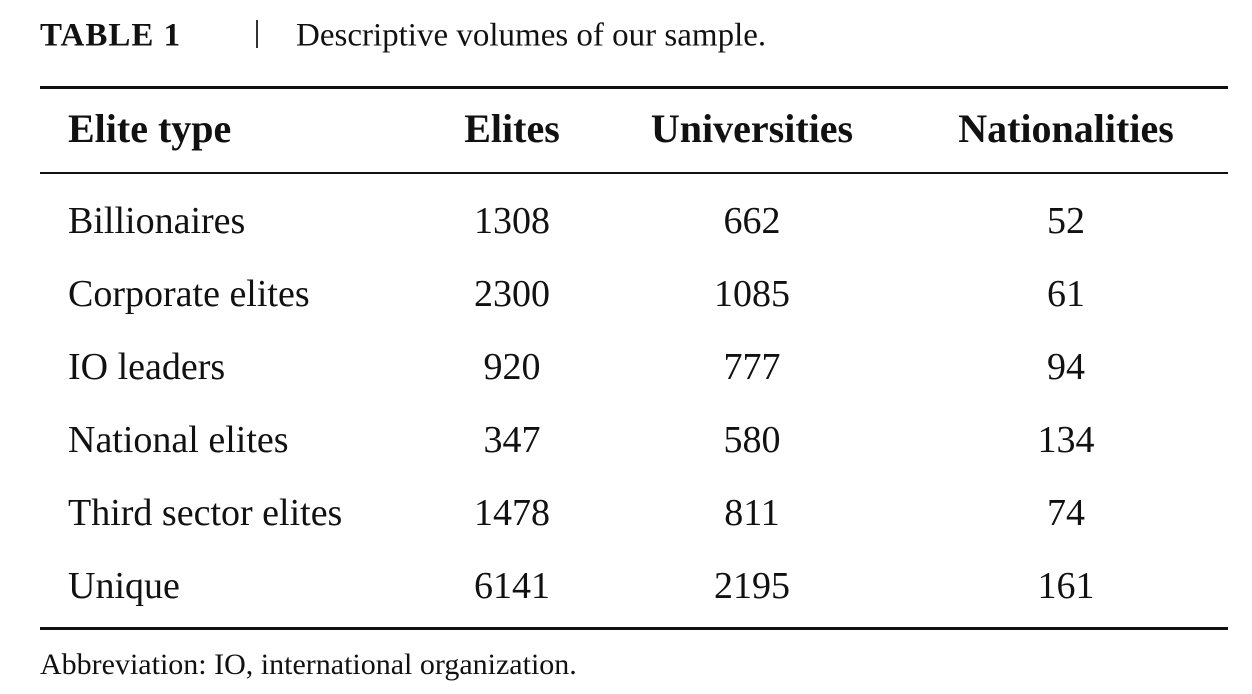 The image size is (1252, 694). What do you see at coordinates (512, 440) in the screenshot?
I see `table-cell: 347` at bounding box center [512, 440].